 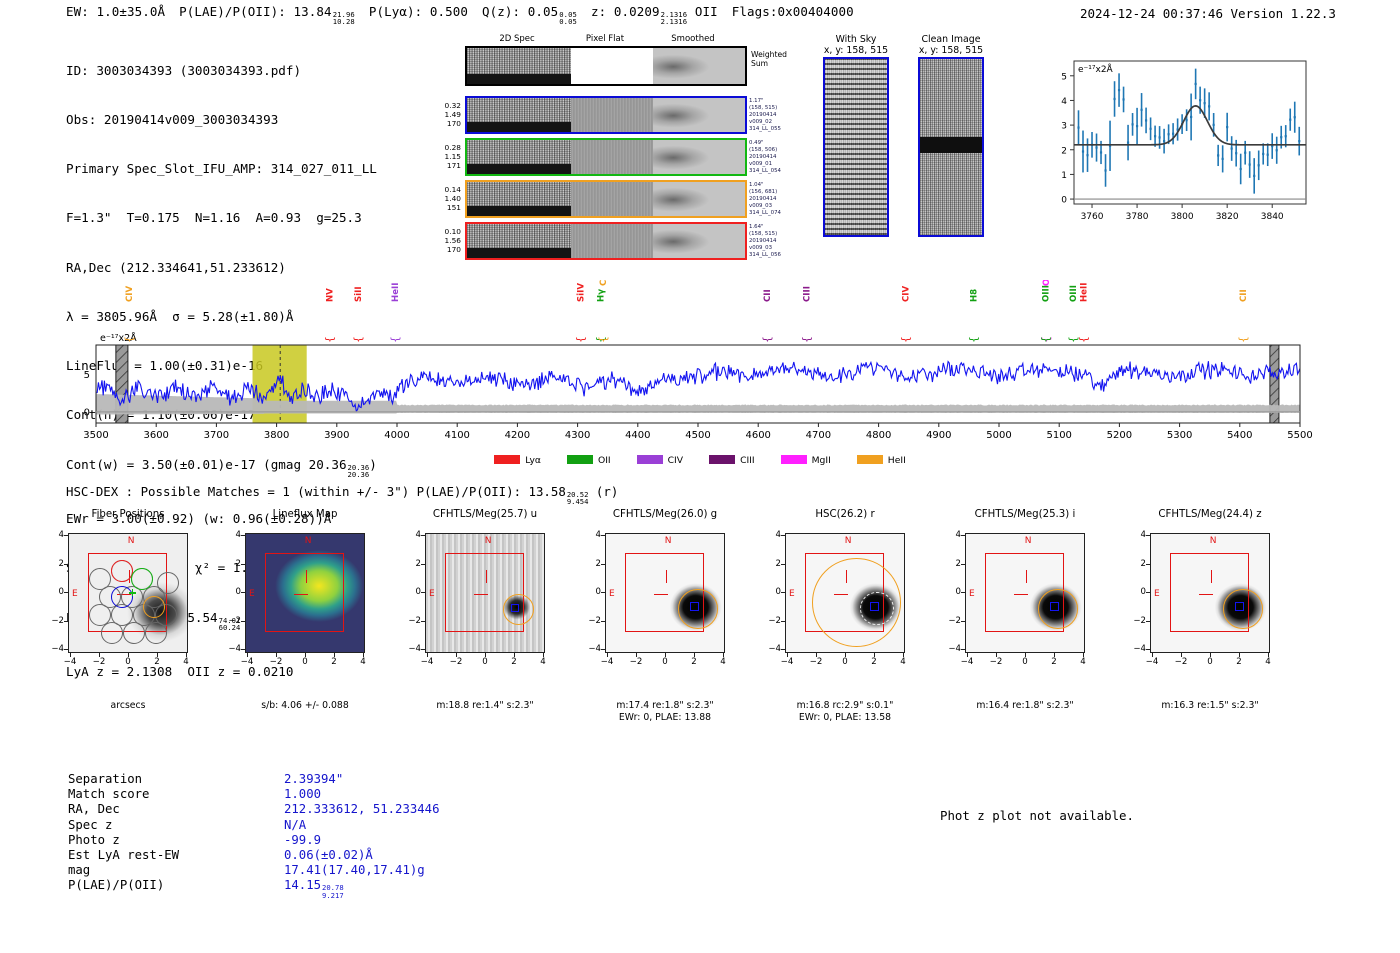 I want to click on cutout-ytick: −4, so click(x=1139, y=649).